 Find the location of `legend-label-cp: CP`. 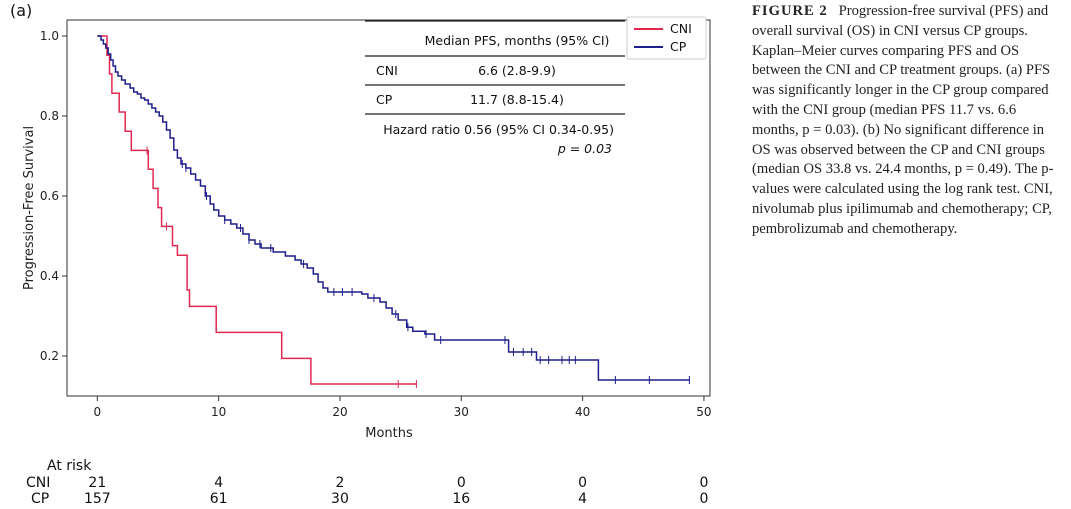

legend-label-cp: CP is located at coordinates (678, 46).